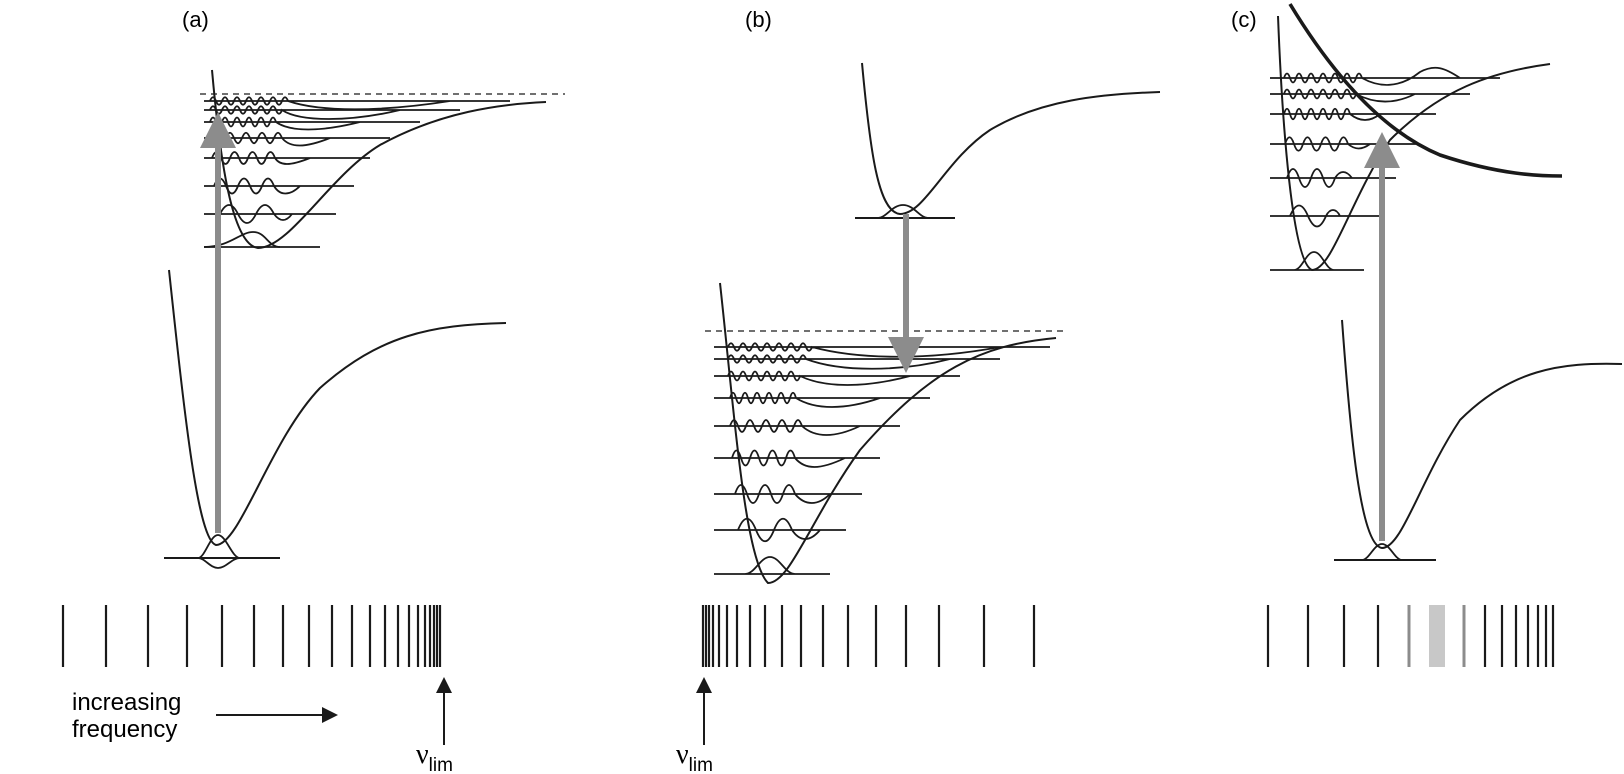  I want to click on panel-b-label: (b), so click(758, 19).